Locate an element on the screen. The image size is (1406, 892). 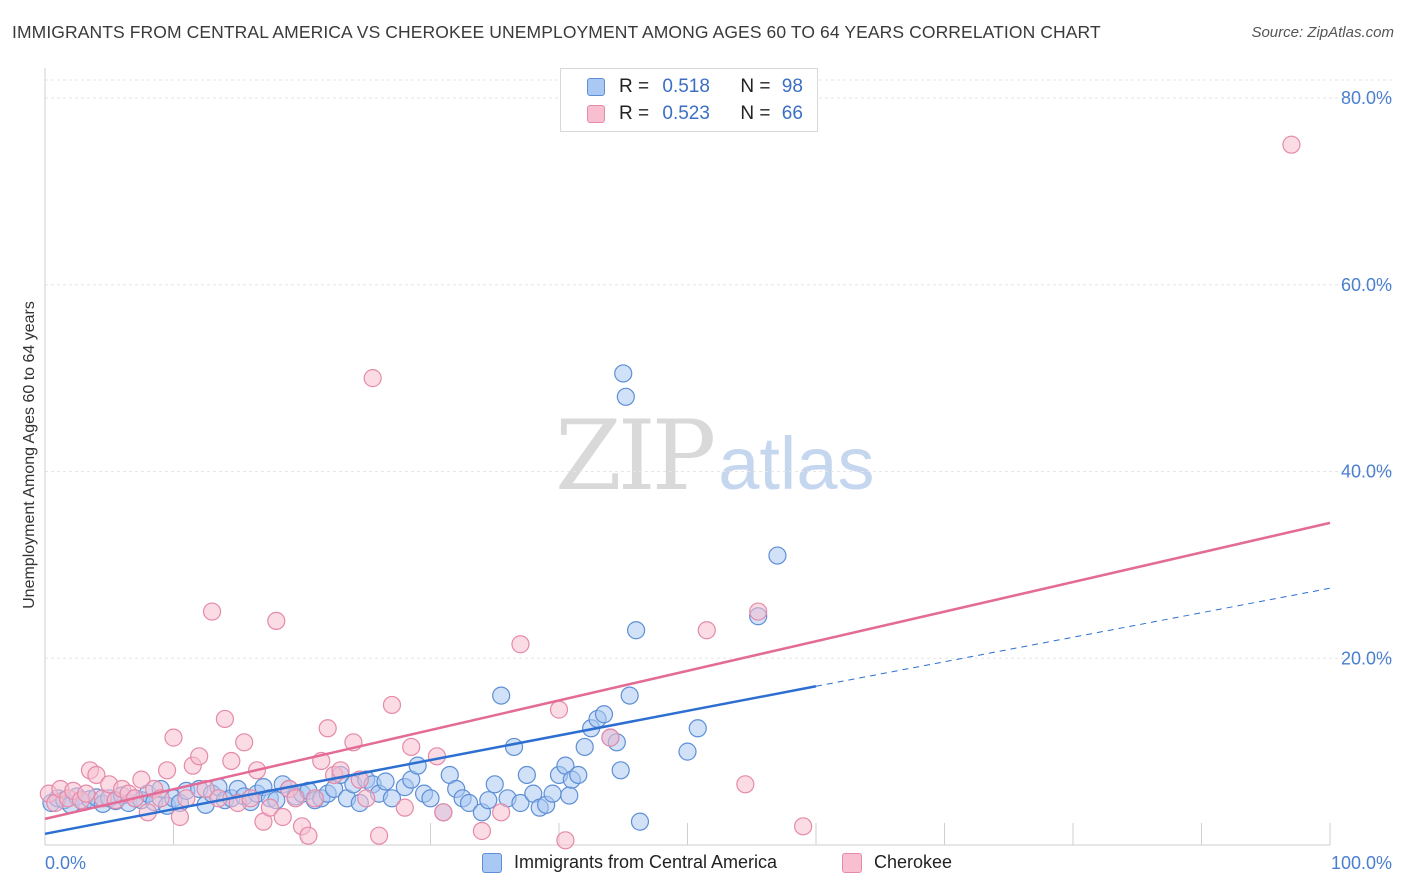
y-tick-label: 40.0% is located at coordinates (1366, 472).